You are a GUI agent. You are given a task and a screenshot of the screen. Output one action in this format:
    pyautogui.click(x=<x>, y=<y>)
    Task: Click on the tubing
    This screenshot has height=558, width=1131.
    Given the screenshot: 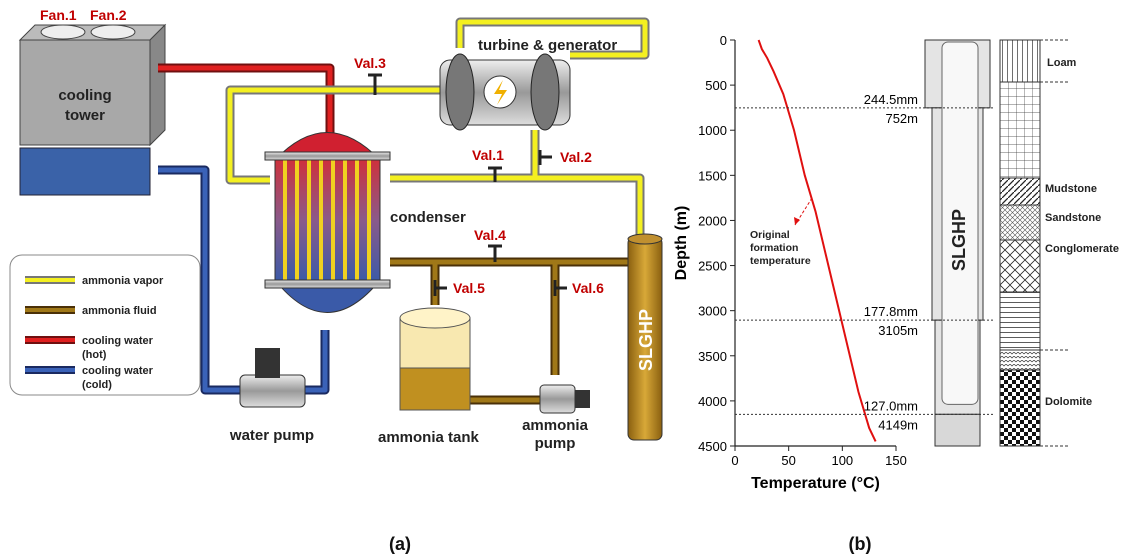 What is the action you would take?
    pyautogui.click(x=960, y=223)
    